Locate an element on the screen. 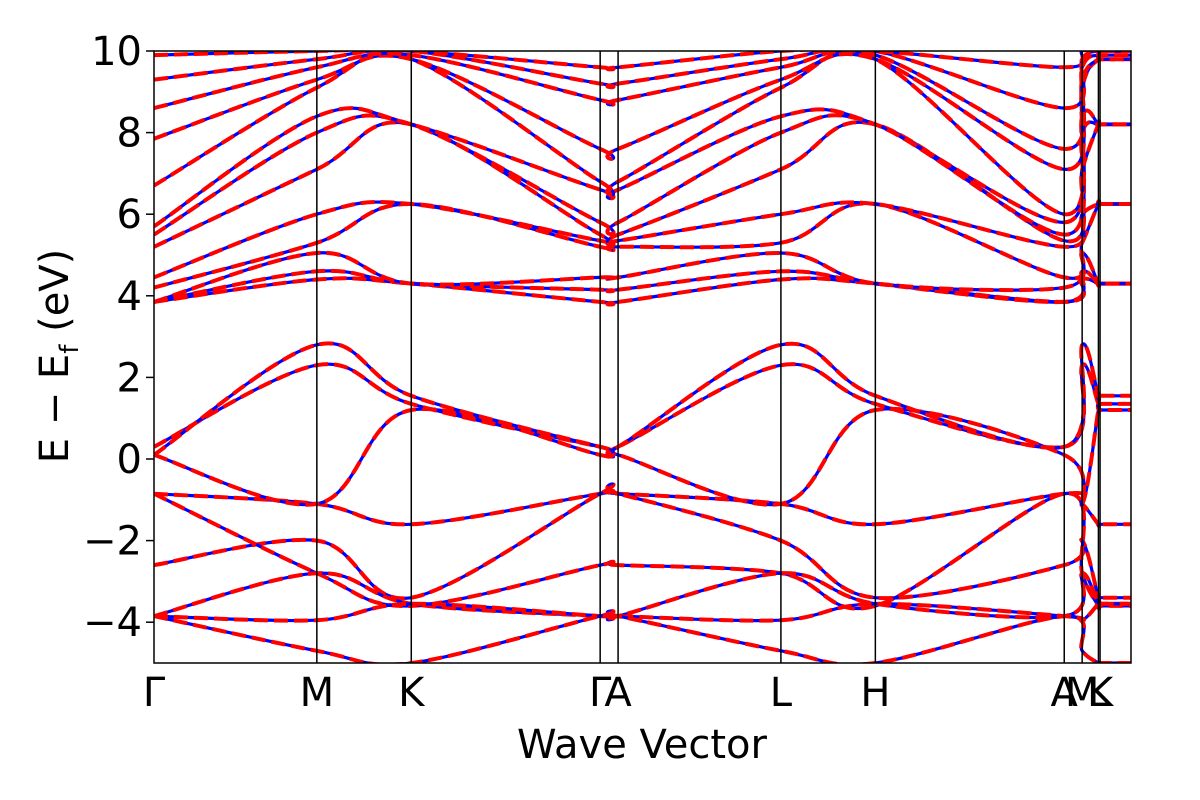 The width and height of the screenshot is (1200, 800). x-tick-label-9: L is located at coordinates (1098, 693).